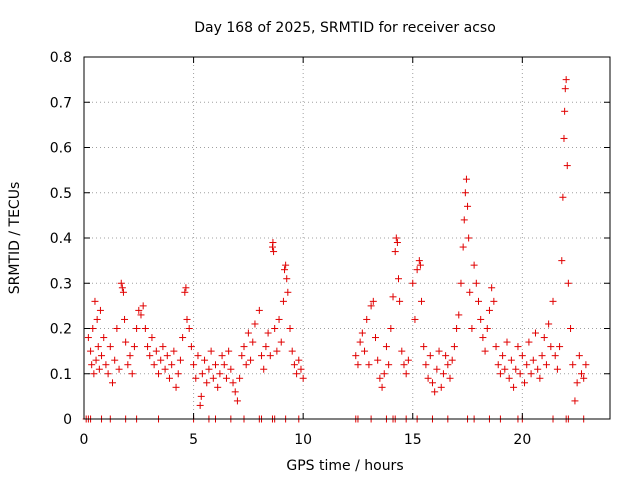 Image resolution: width=640 pixels, height=480 pixels. What do you see at coordinates (522, 440) in the screenshot?
I see `x-tick-label: 20` at bounding box center [522, 440].